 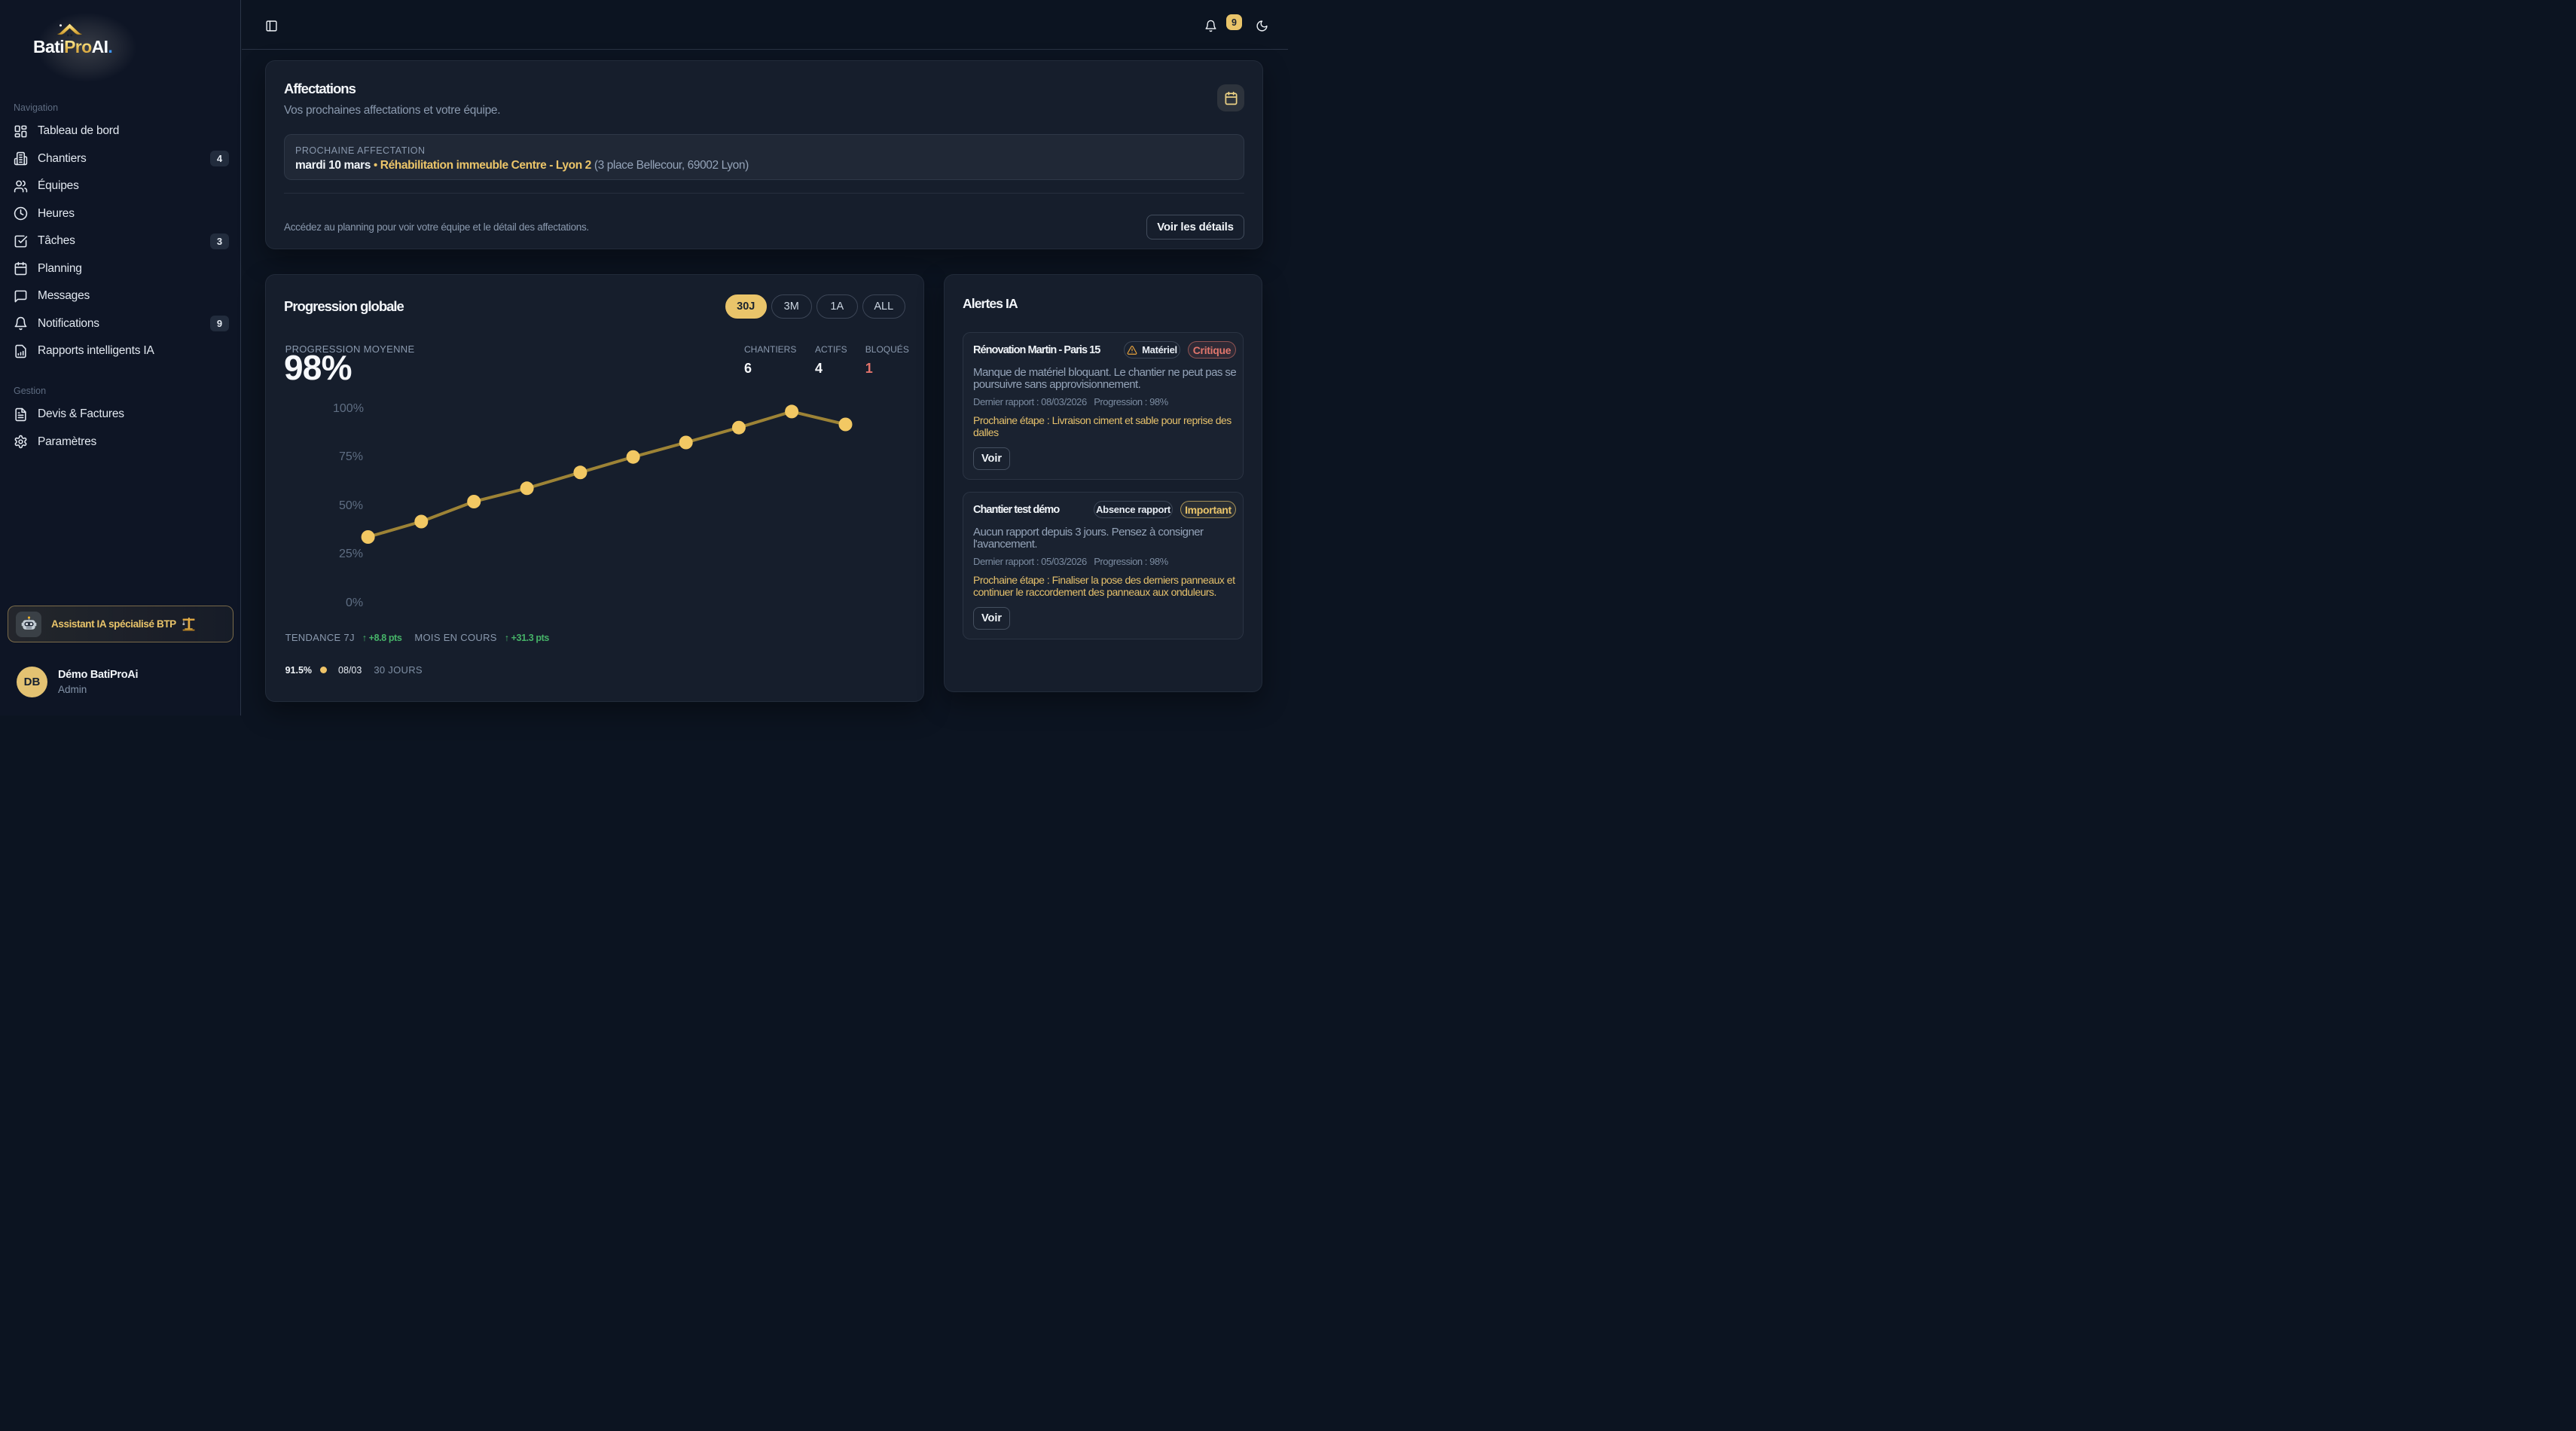 What do you see at coordinates (355, 603) in the screenshot?
I see `svg-text: 0%` at bounding box center [355, 603].